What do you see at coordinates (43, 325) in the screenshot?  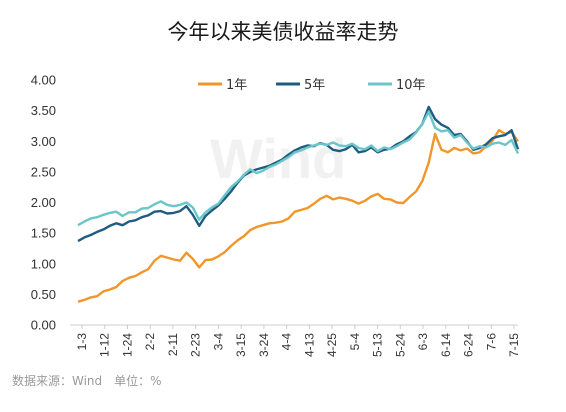 I see `y-tick-label: 0.00` at bounding box center [43, 325].